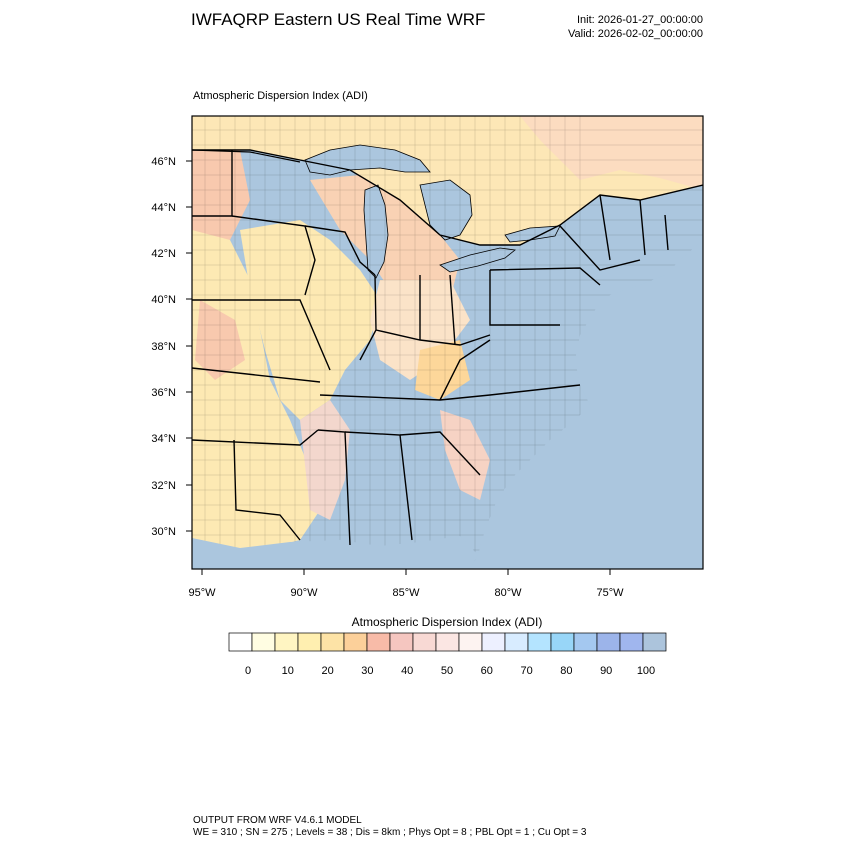 The image size is (850, 850). Describe the element at coordinates (407, 671) in the screenshot. I see `color-bar-tick-label: 40` at that location.